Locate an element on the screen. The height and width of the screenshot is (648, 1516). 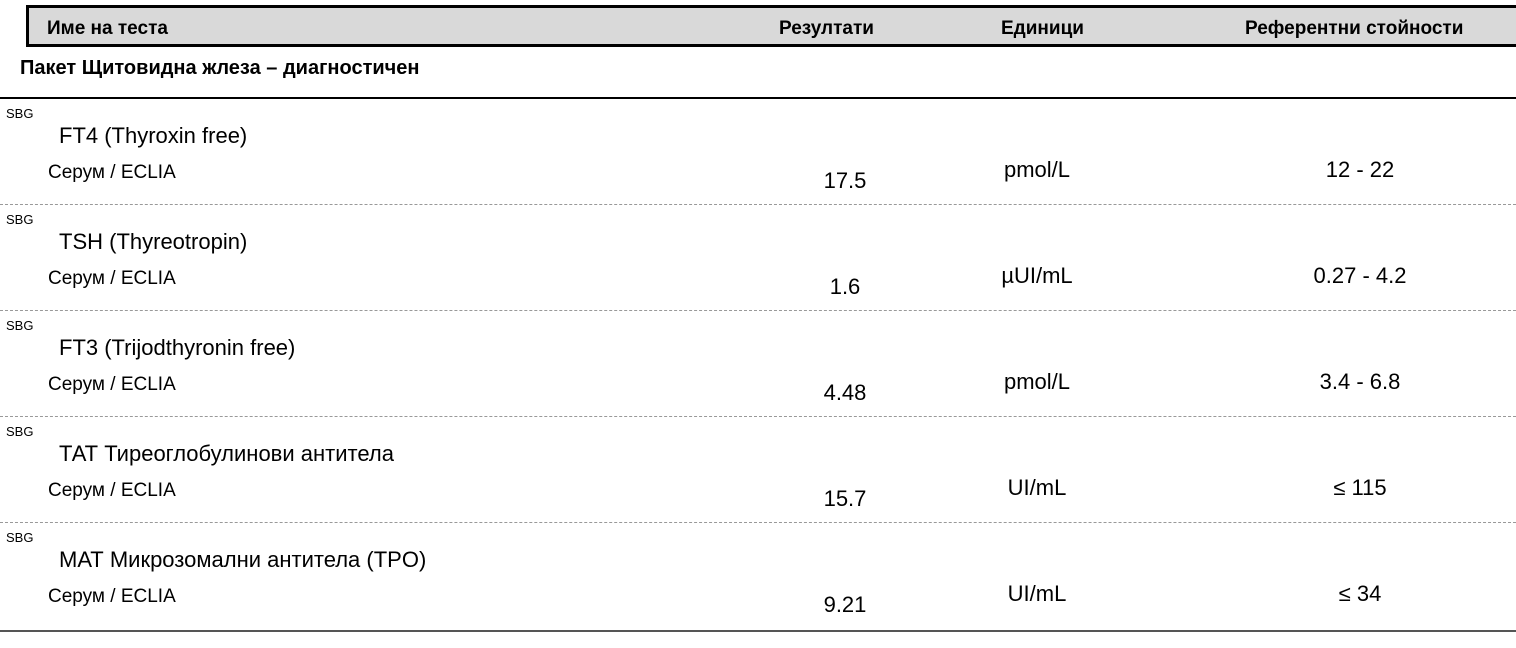
test-reference: ≤ 34 is located at coordinates (1360, 593).